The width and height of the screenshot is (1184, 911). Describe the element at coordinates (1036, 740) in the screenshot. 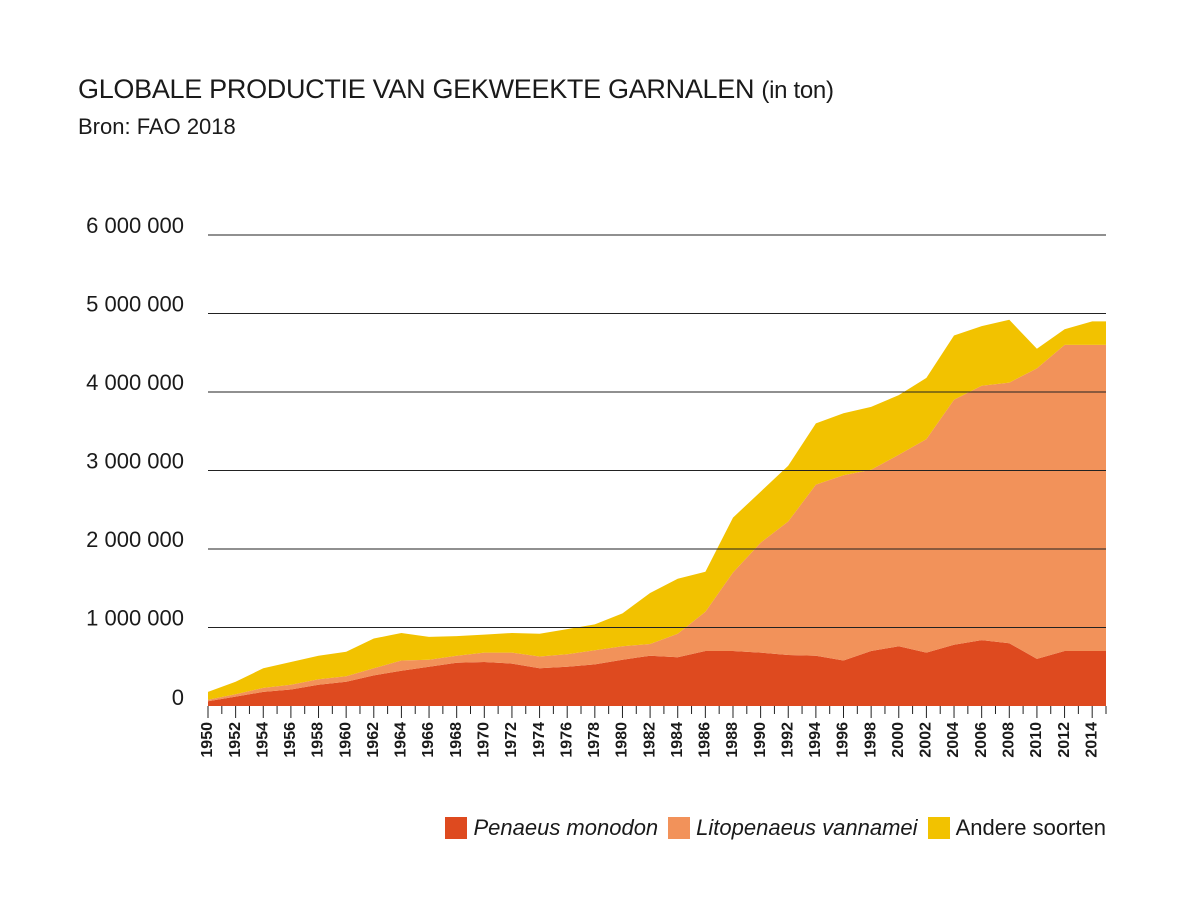

I see `x-tick-label: 2010` at that location.